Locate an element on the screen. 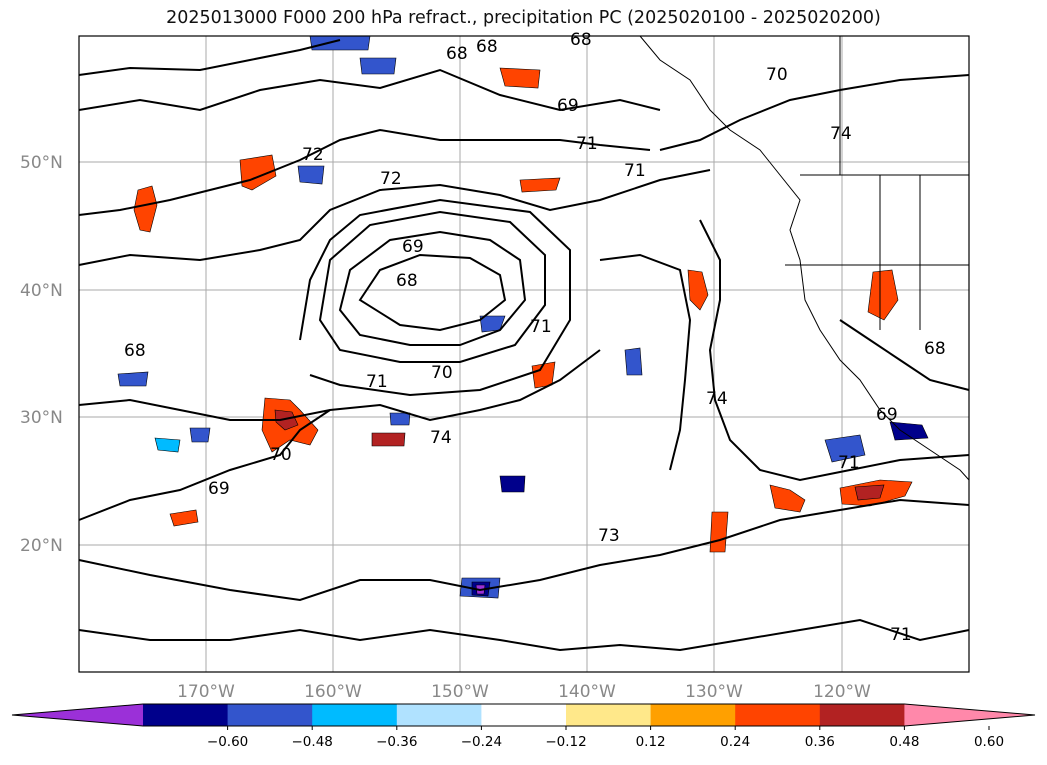 The width and height of the screenshot is (1047, 765). colorbar-tick-label: −0.36 is located at coordinates (396, 742).